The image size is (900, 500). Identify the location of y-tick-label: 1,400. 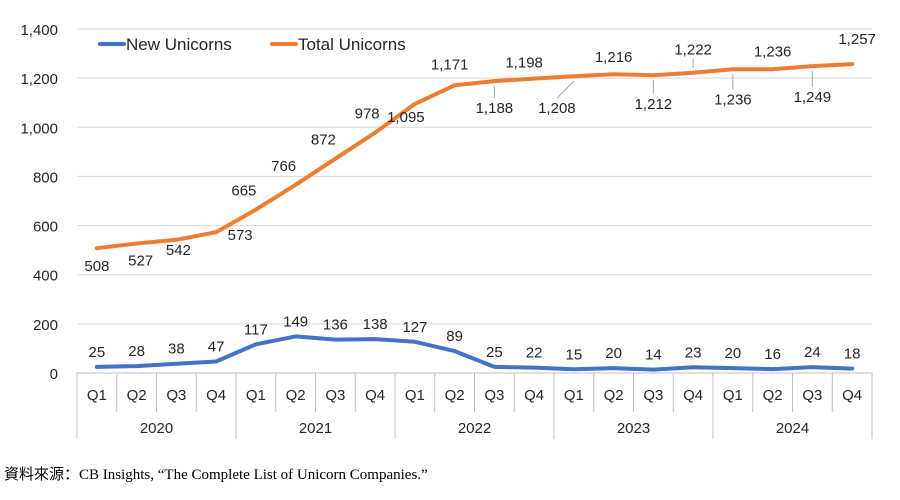
(39, 30).